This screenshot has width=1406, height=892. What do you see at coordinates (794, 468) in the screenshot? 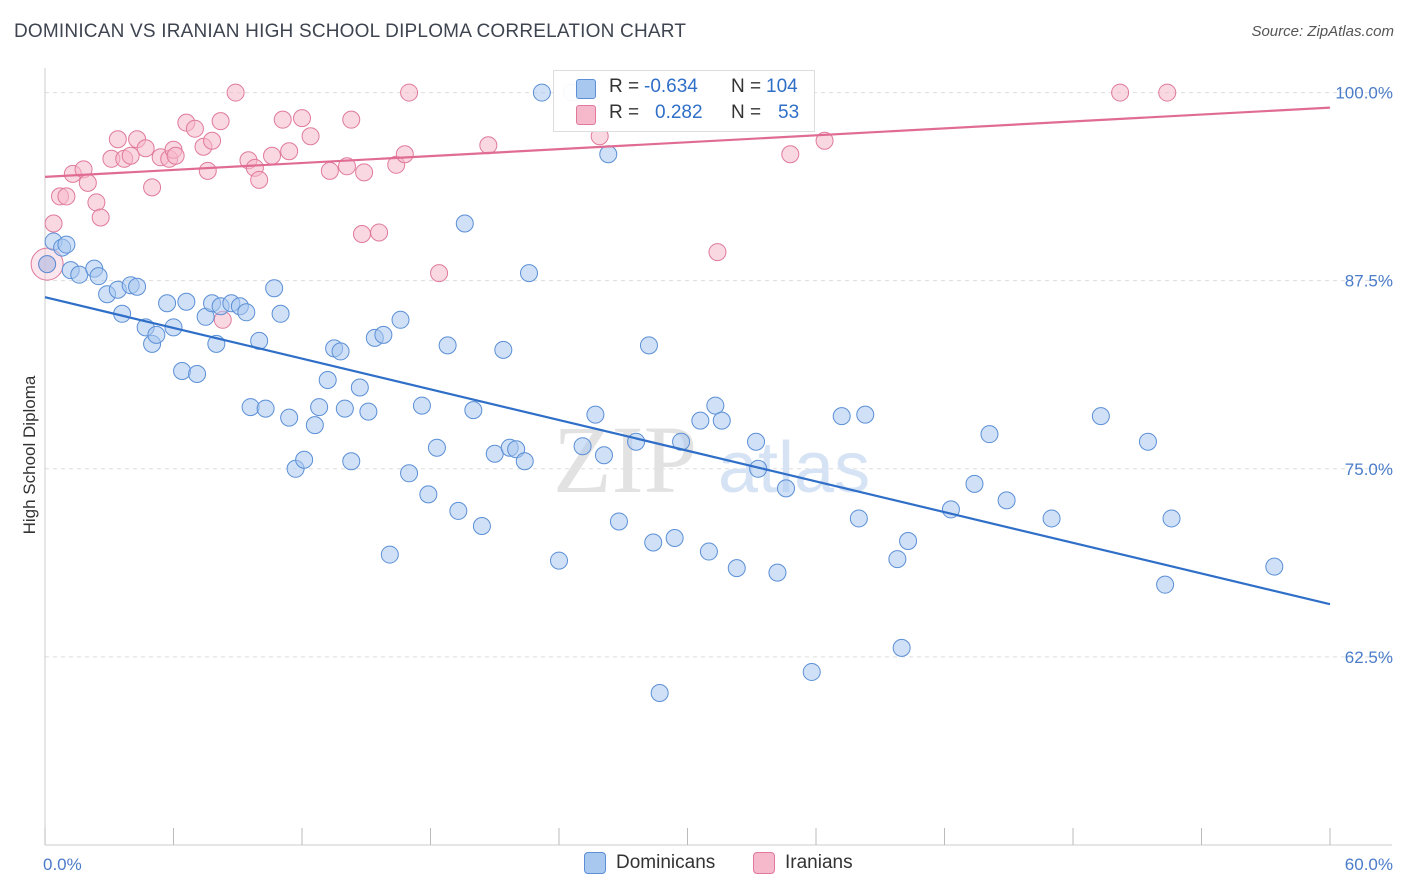
I see `watermark-atlas: atlas` at bounding box center [794, 468].